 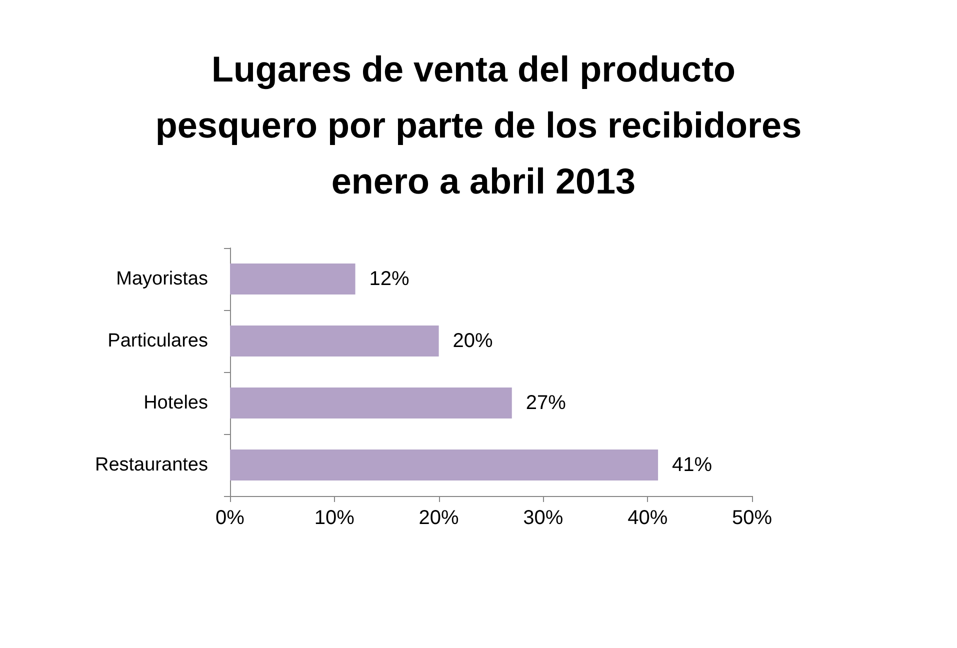 I want to click on y-tick-label: Hoteles, so click(x=176, y=403).